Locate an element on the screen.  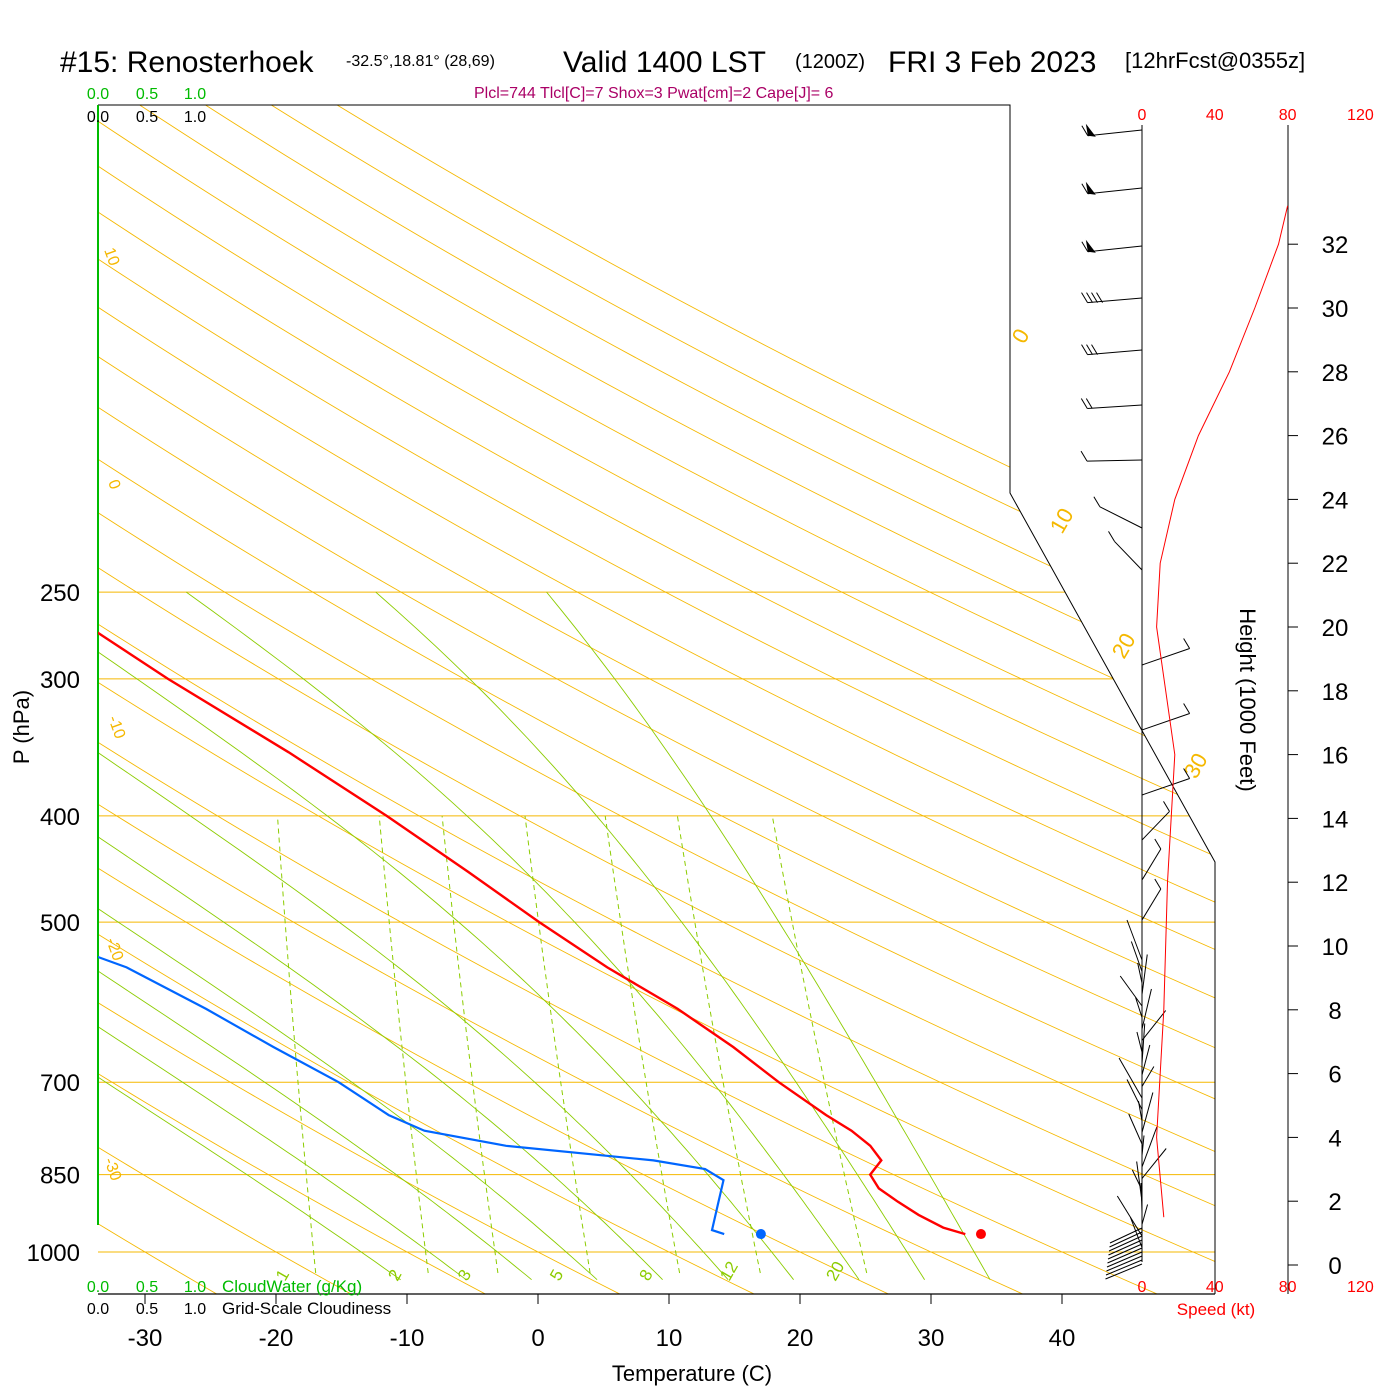
x-axis-ticks: -30 -20 -10 0 10 20 30 40 is located at coordinates (602, 1323).